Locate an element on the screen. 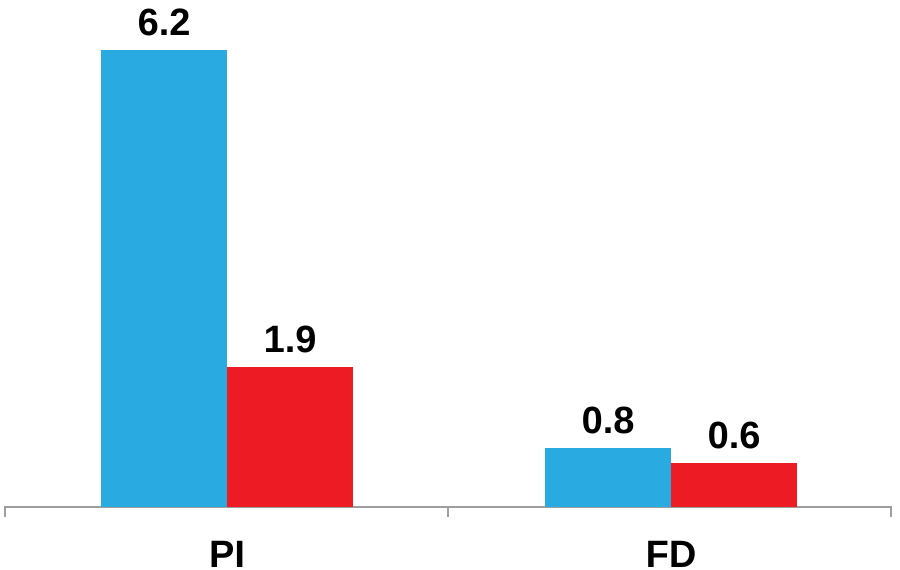  category-label-pi: PI is located at coordinates (227, 552).